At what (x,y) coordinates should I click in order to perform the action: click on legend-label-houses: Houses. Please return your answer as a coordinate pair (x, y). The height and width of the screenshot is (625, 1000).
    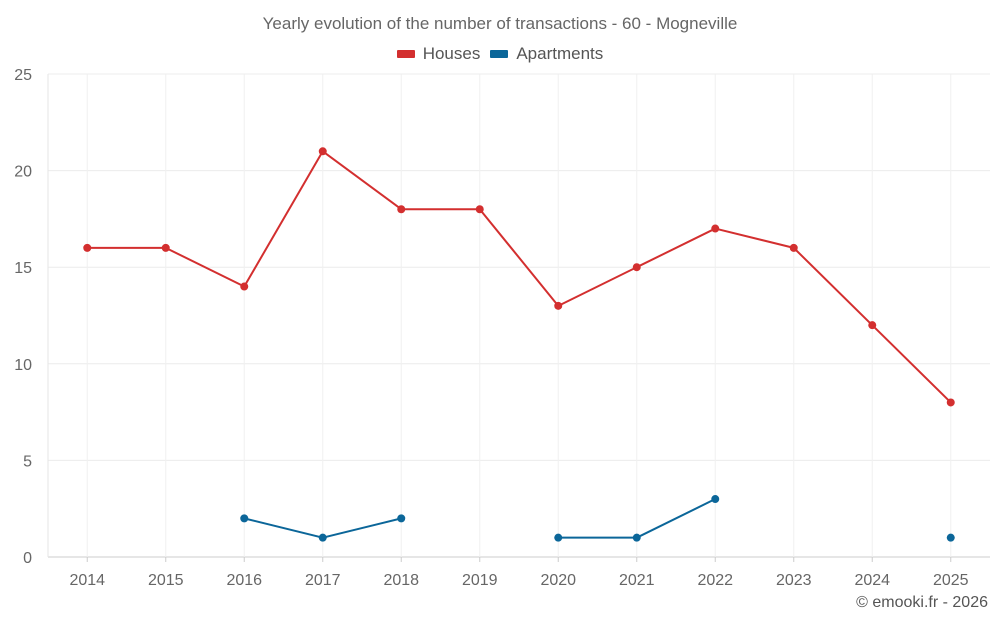
    Looking at the image, I should click on (451, 53).